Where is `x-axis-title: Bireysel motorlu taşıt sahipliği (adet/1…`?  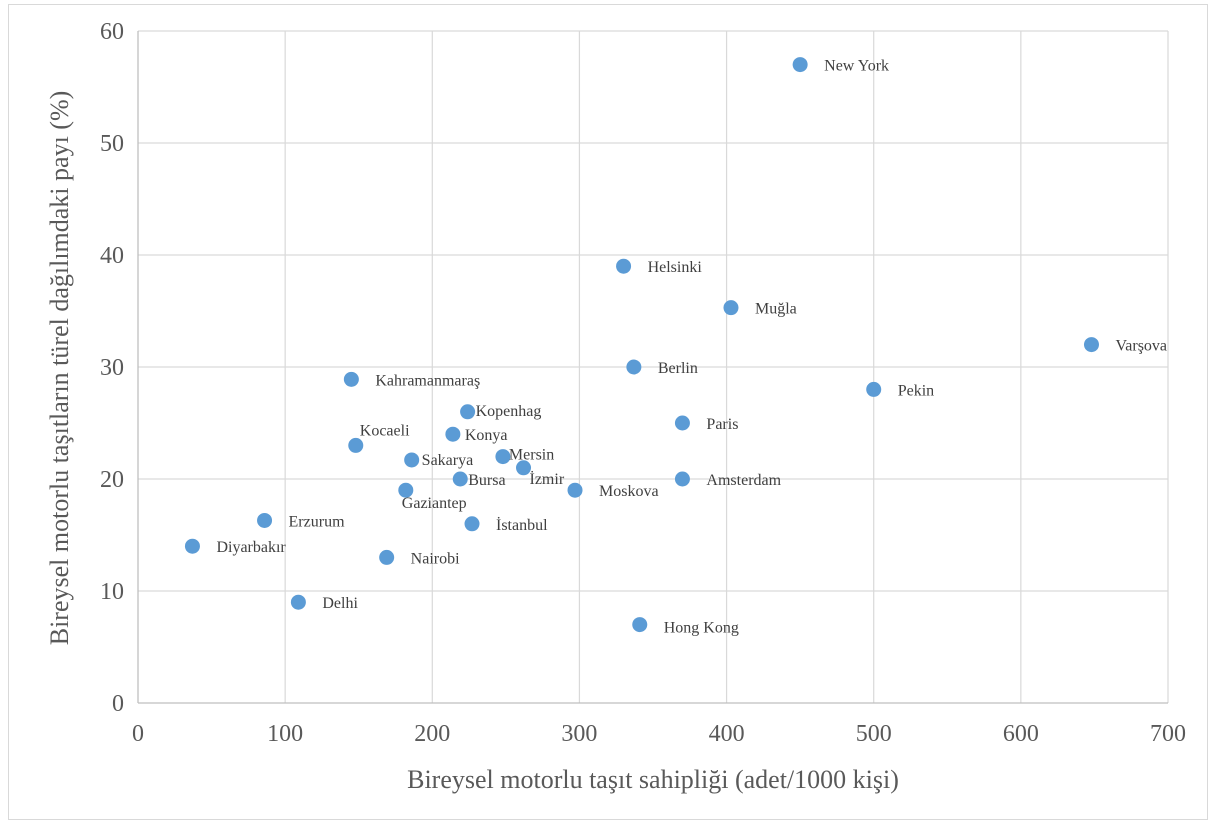 x-axis-title: Bireysel motorlu taşıt sahipliği (adet/1… is located at coordinates (653, 779).